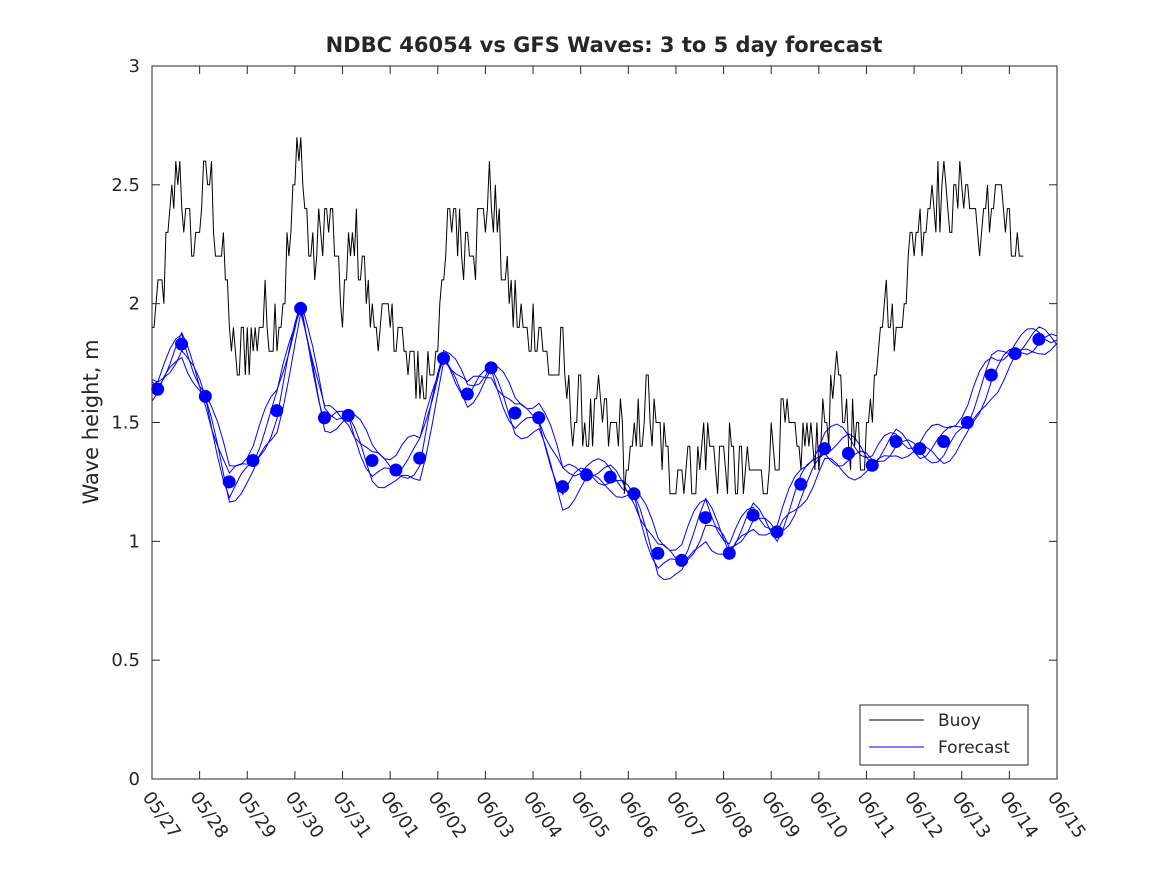  Describe the element at coordinates (209, 815) in the screenshot. I see `x-tick-label: 05/28` at that location.